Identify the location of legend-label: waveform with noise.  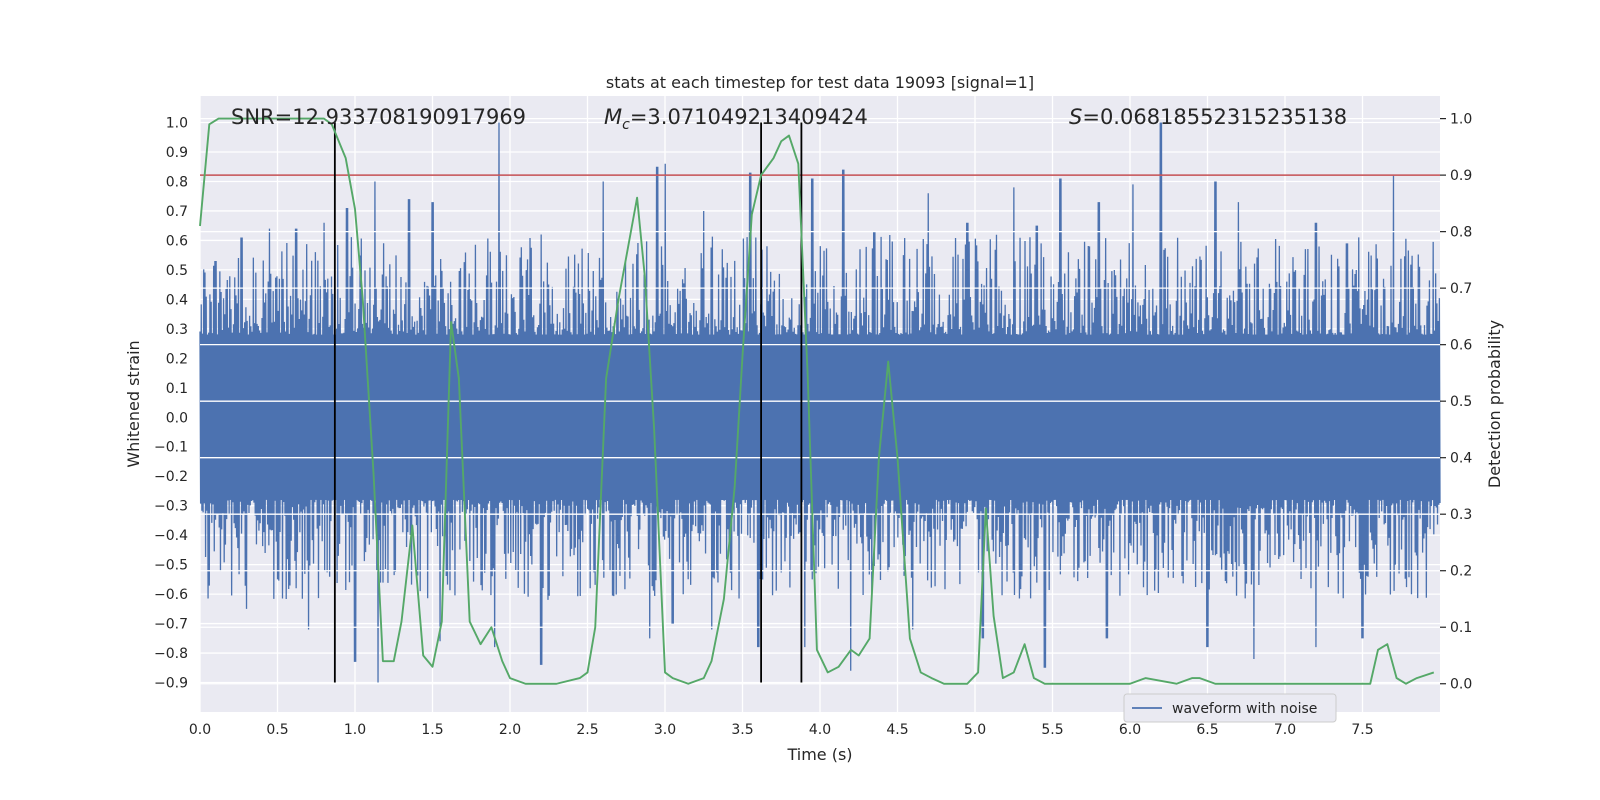
(1244, 709).